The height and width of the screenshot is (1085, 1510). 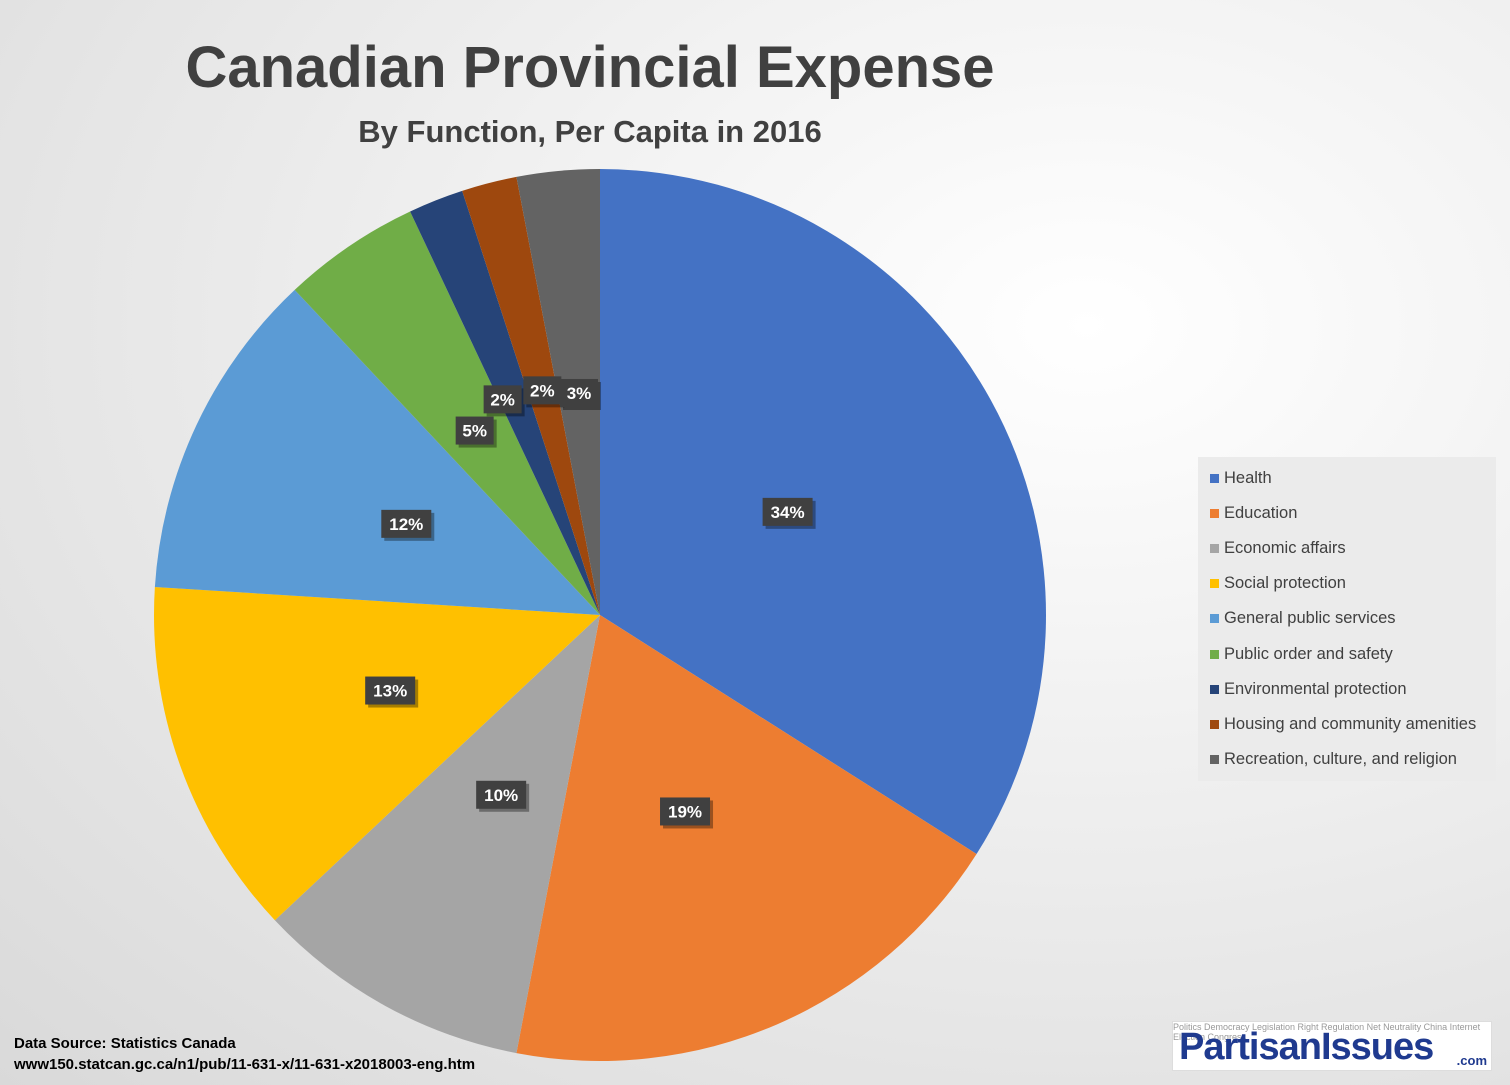 I want to click on legend-swatch-economic-affairs, so click(x=1214, y=549).